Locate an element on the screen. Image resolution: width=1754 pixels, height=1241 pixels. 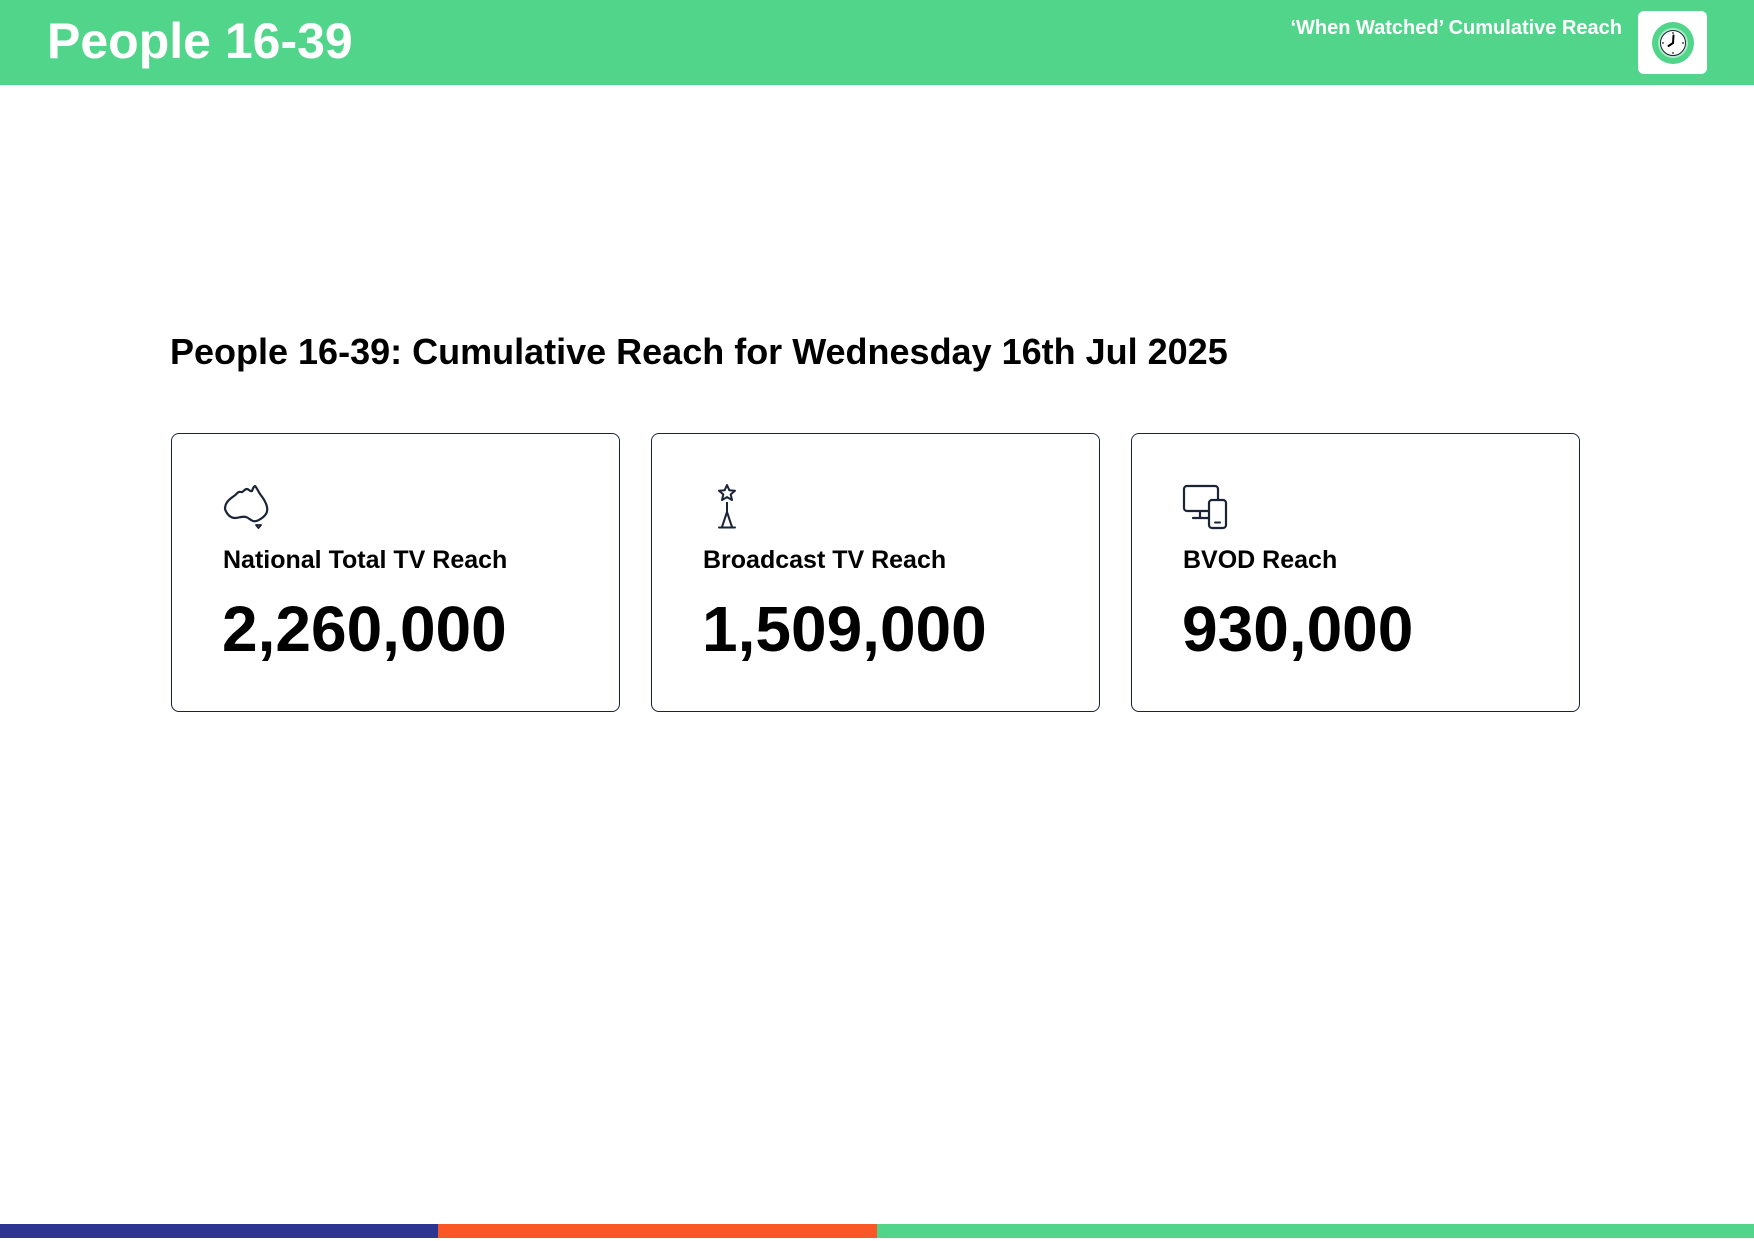
broadcast-tower-icon is located at coordinates (727, 506).